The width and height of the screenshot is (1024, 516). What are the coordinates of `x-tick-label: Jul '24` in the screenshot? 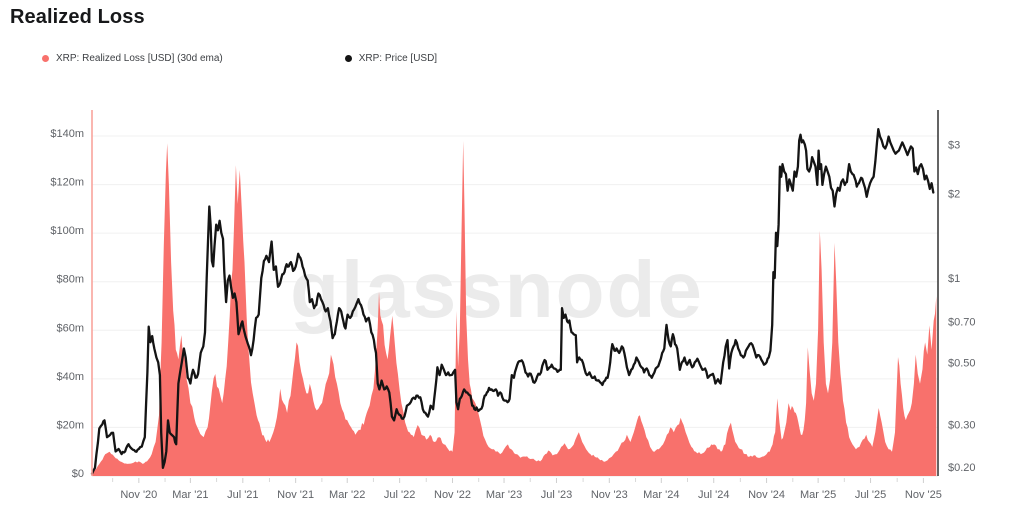 It's located at (713, 495).